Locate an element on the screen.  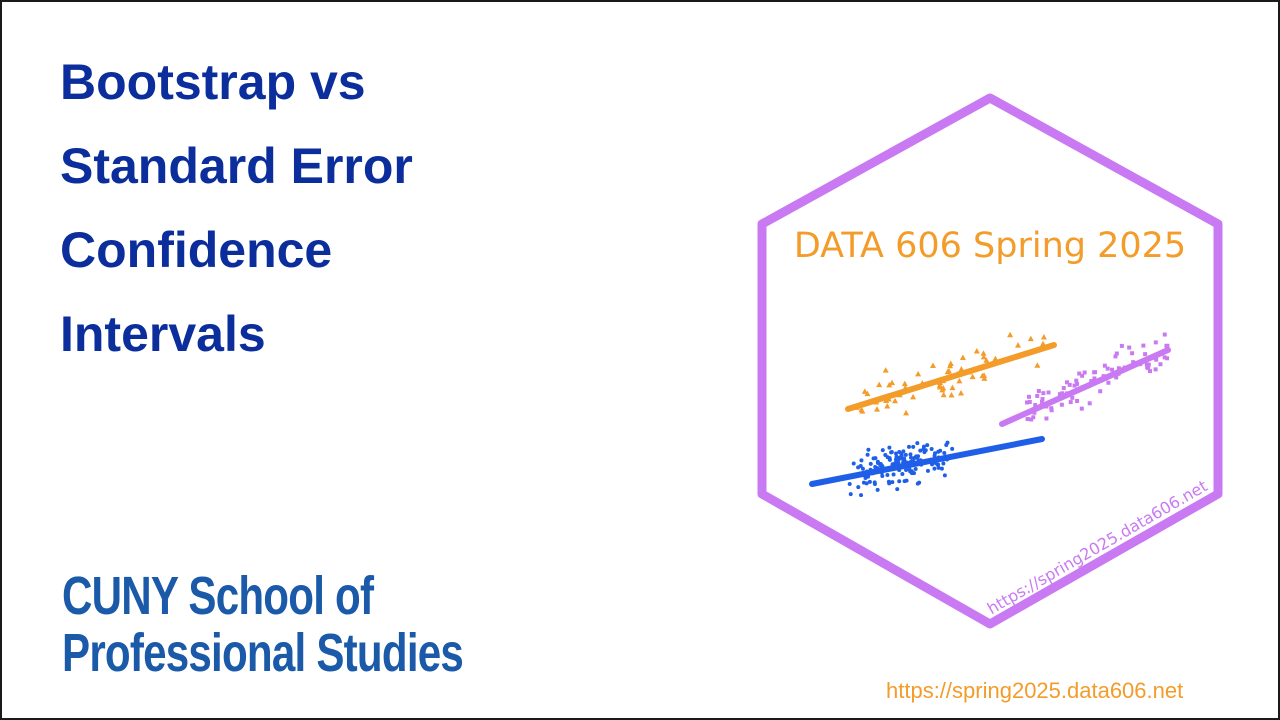
footer-url-link: https://spring2025.data606.net is located at coordinates (1035, 690).